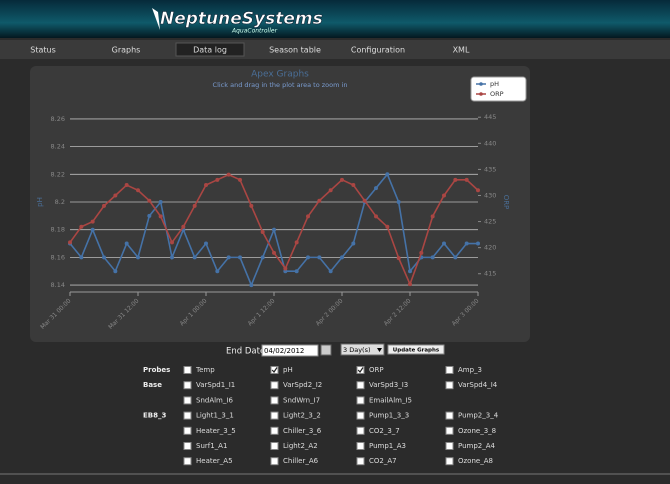  Describe the element at coordinates (478, 385) in the screenshot. I see `checkbox-label: VarSpd4_I4` at that location.